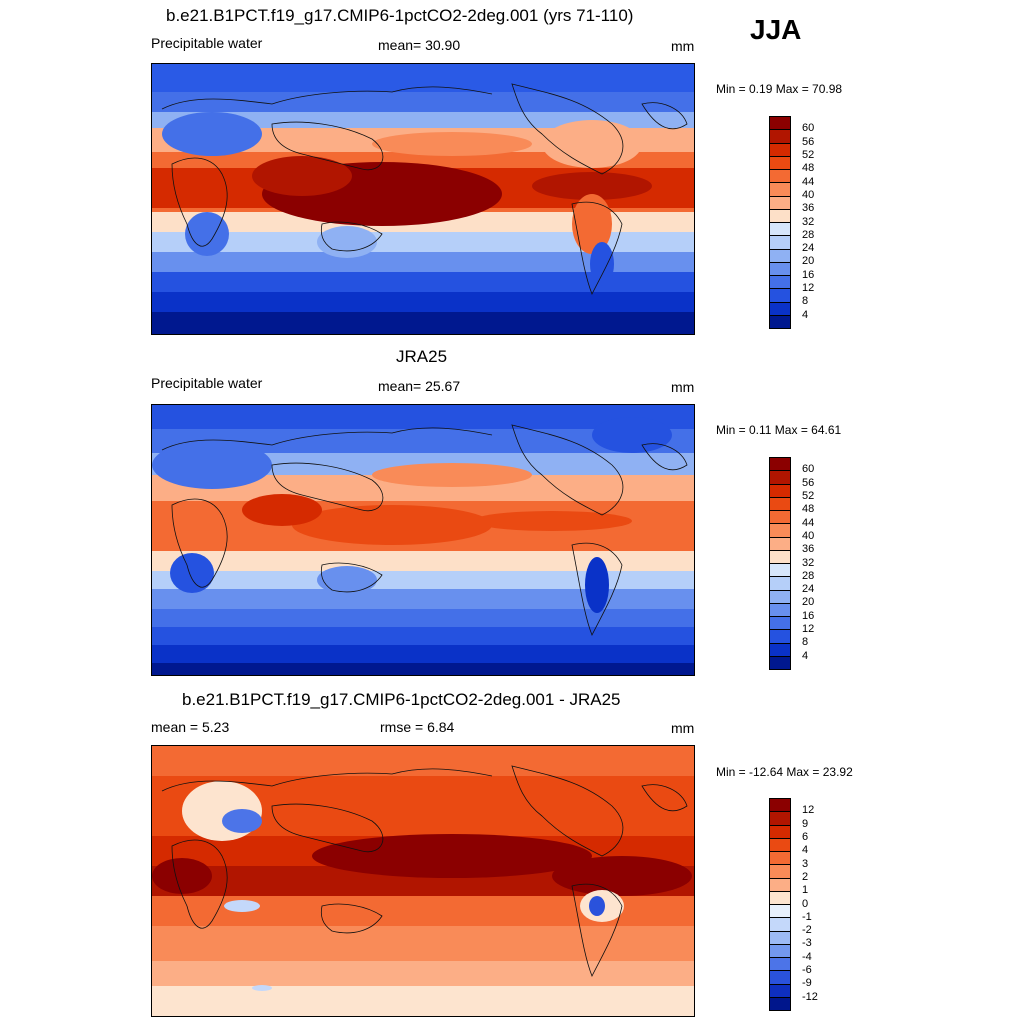 Image resolution: width=1024 pixels, height=1024 pixels. What do you see at coordinates (805, 836) in the screenshot?
I see `colorbar-tick-label: 6` at bounding box center [805, 836].